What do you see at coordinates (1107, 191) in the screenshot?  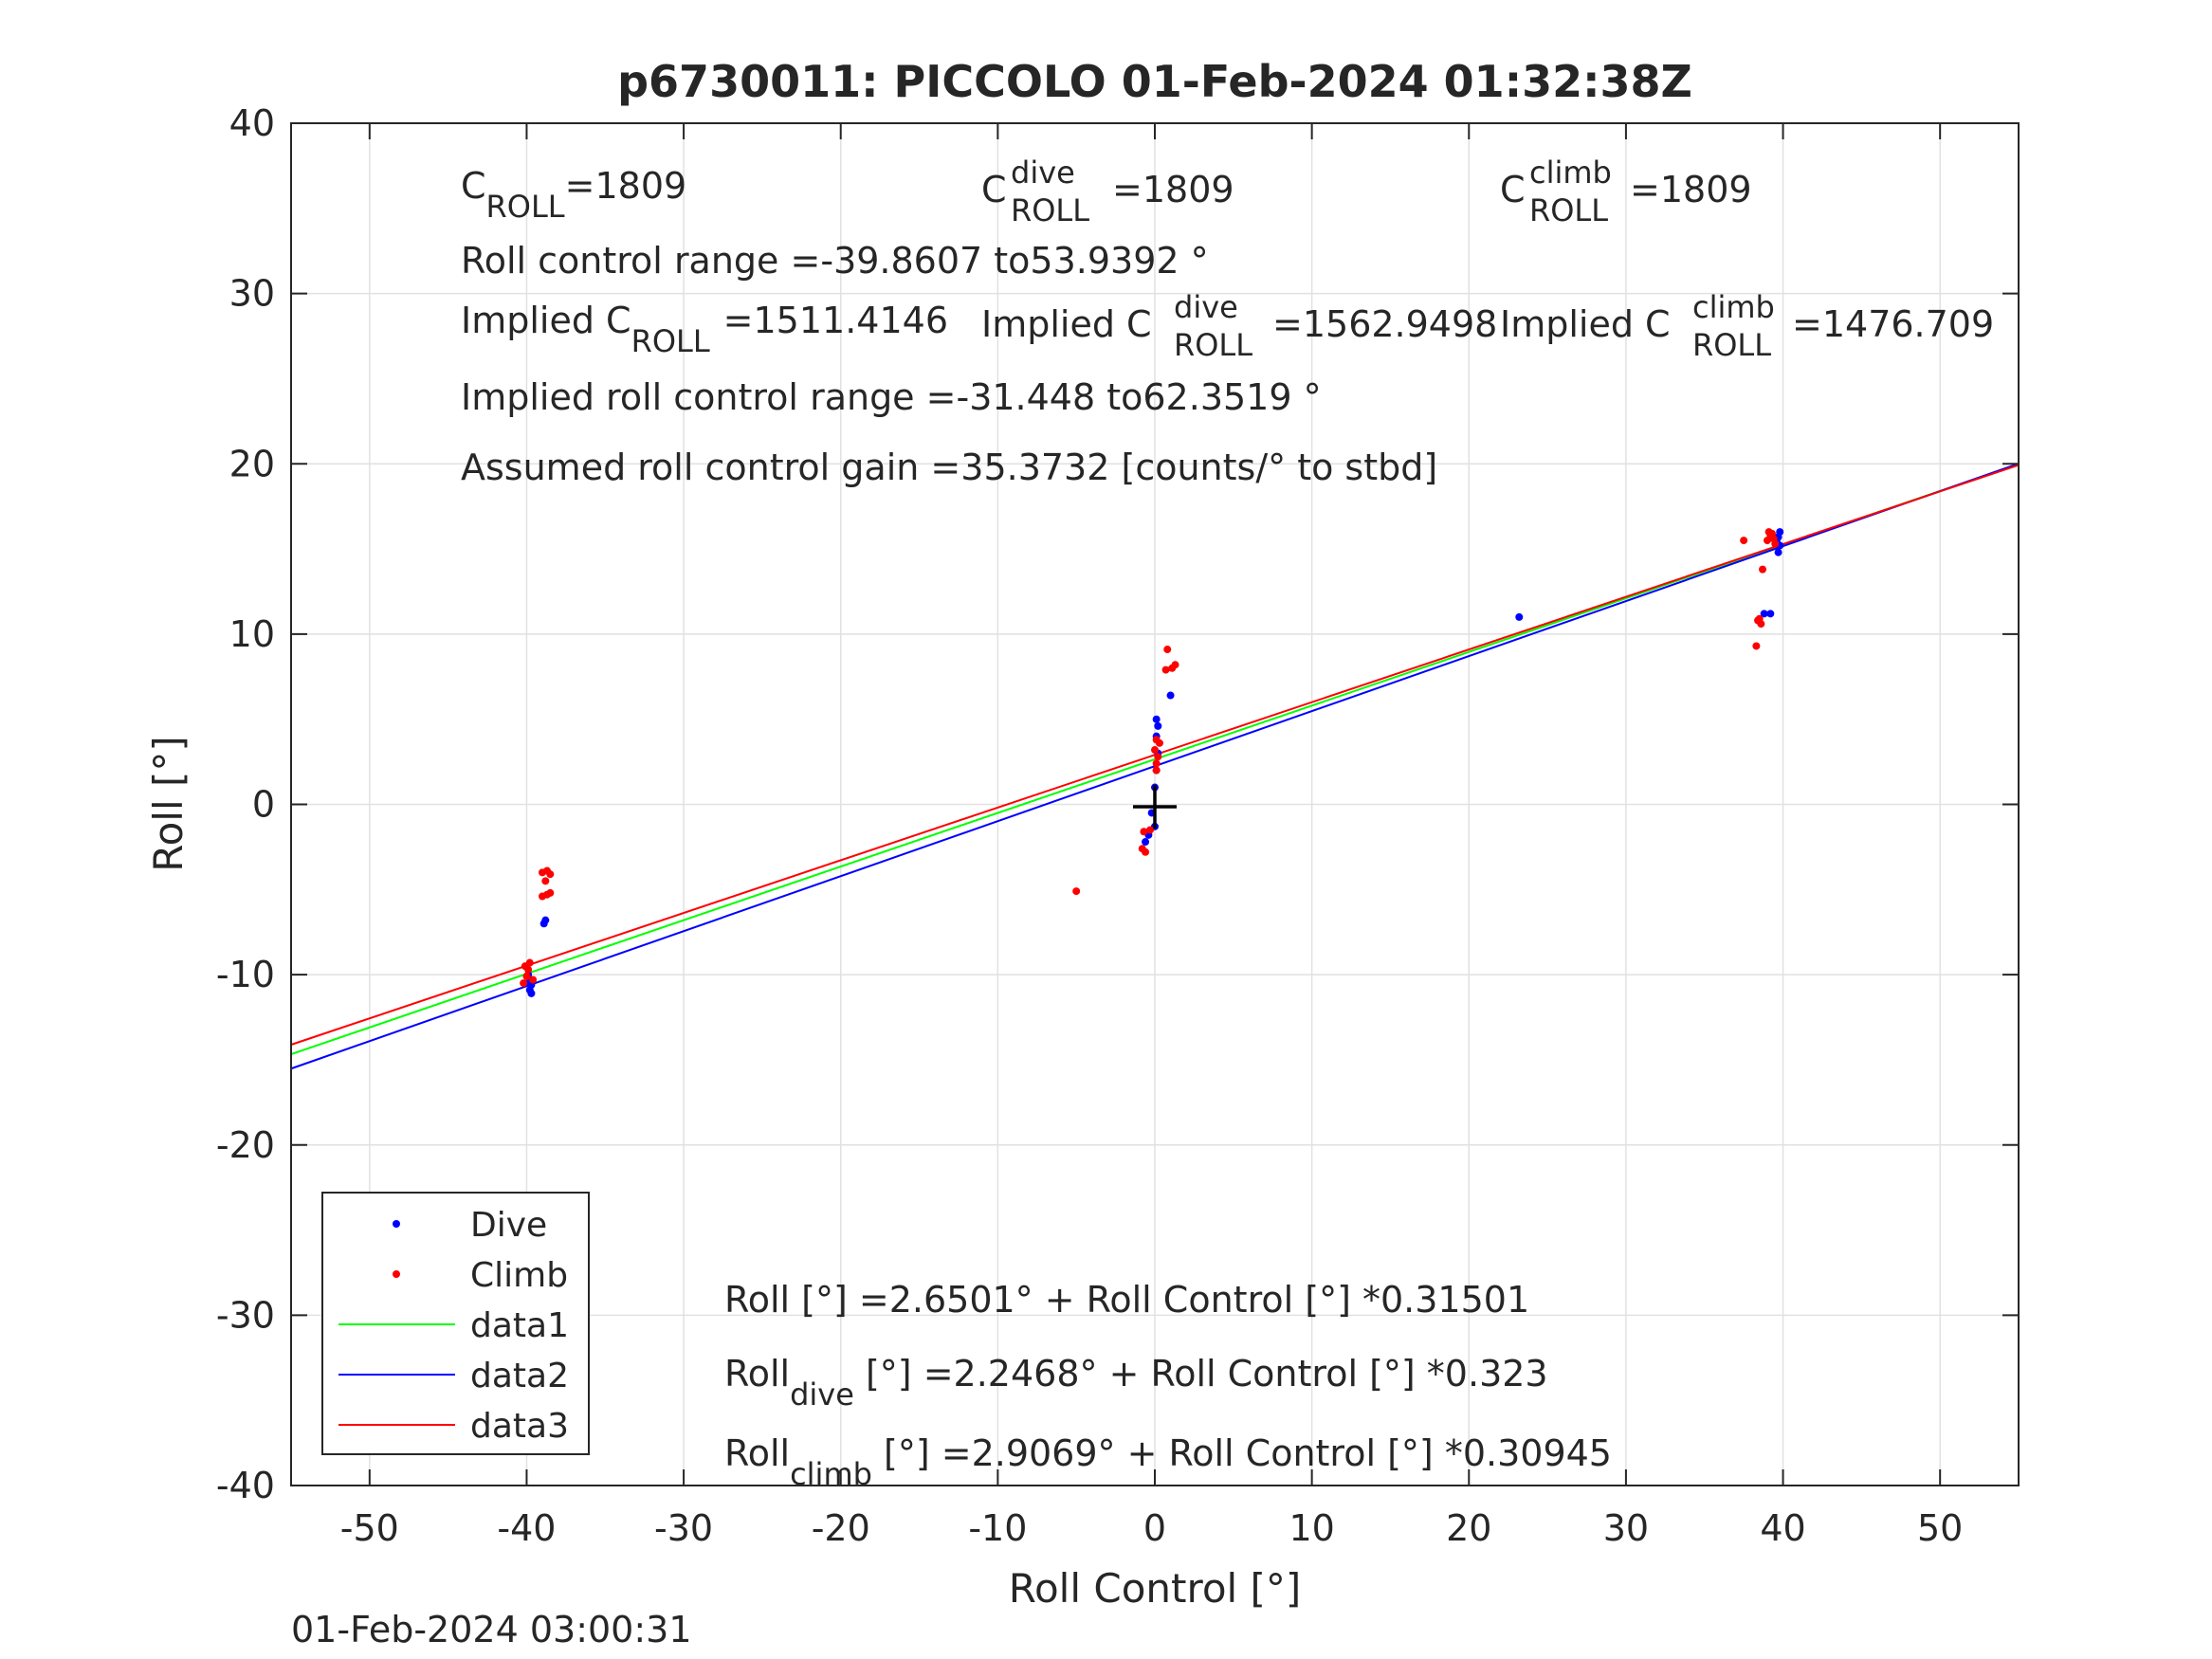 I see `c-roll-dive-annotation: C dive ROLL =1809` at bounding box center [1107, 191].